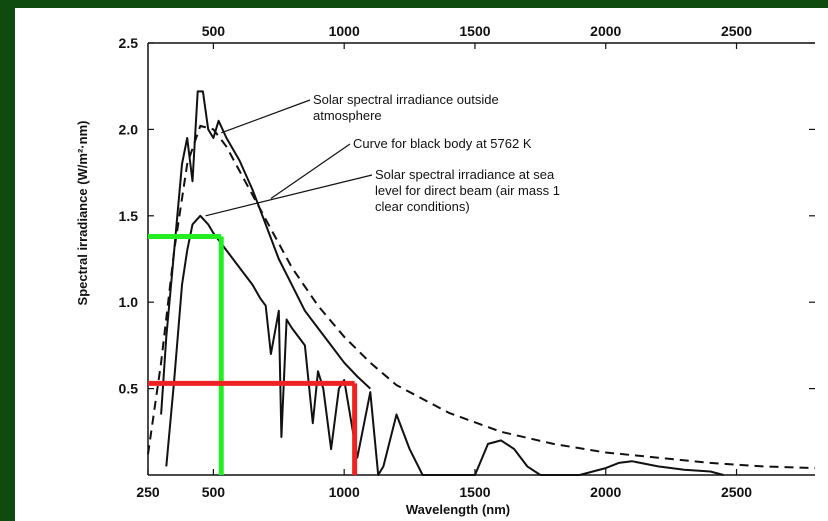  I want to click on annotation-sealevel-line3: clear conditions), so click(422, 206).